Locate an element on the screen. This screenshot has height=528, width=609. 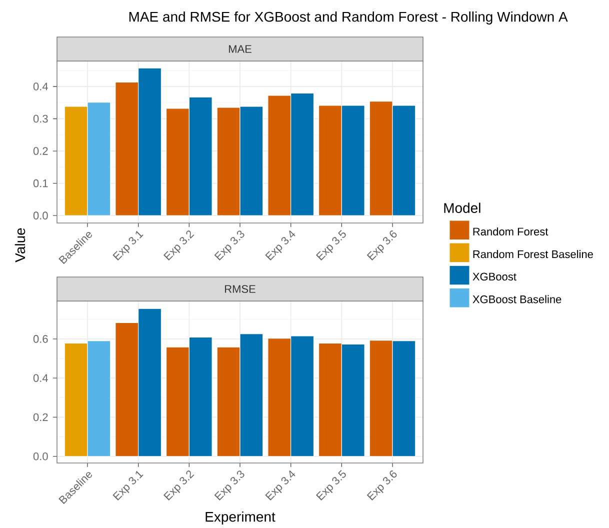
y-tick-label: 0.1 is located at coordinates (40, 183).